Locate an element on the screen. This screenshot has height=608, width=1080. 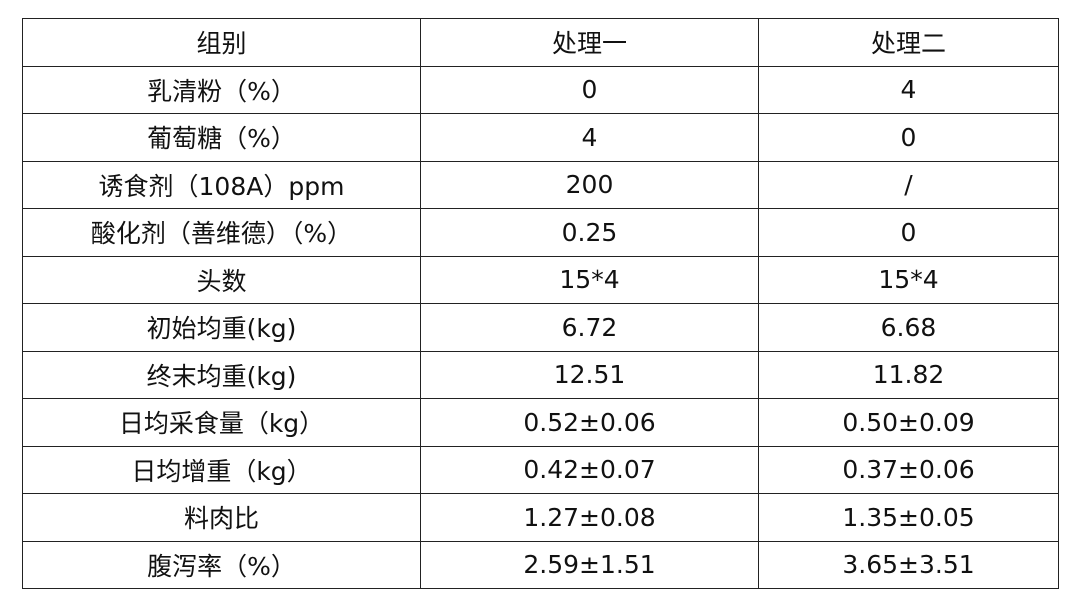
cell: 200 is located at coordinates (589, 184).